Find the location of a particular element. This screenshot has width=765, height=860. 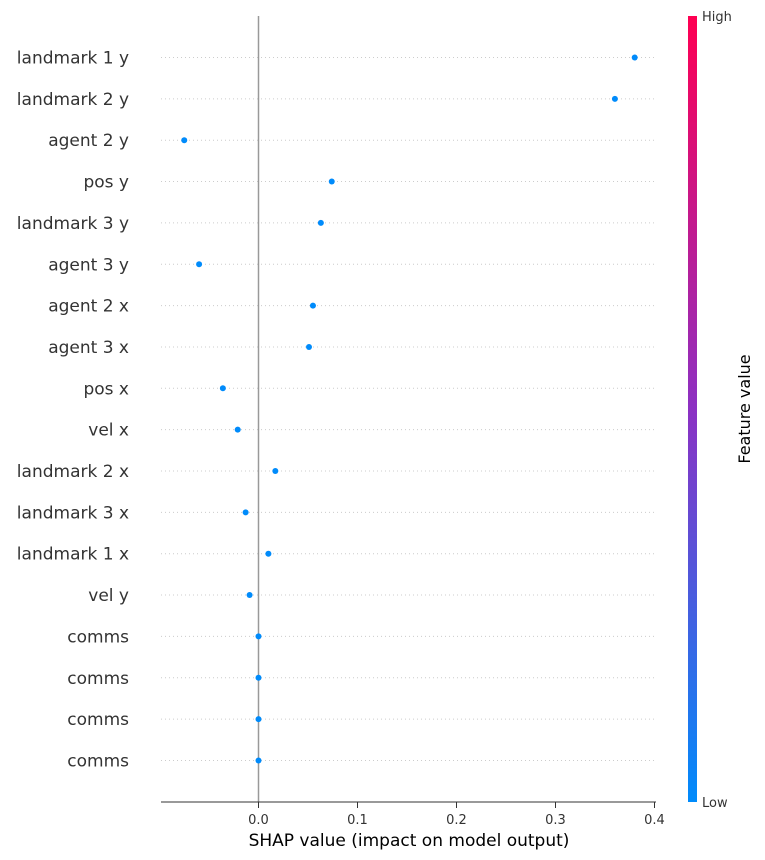

feature-label: vel y is located at coordinates (108, 596).